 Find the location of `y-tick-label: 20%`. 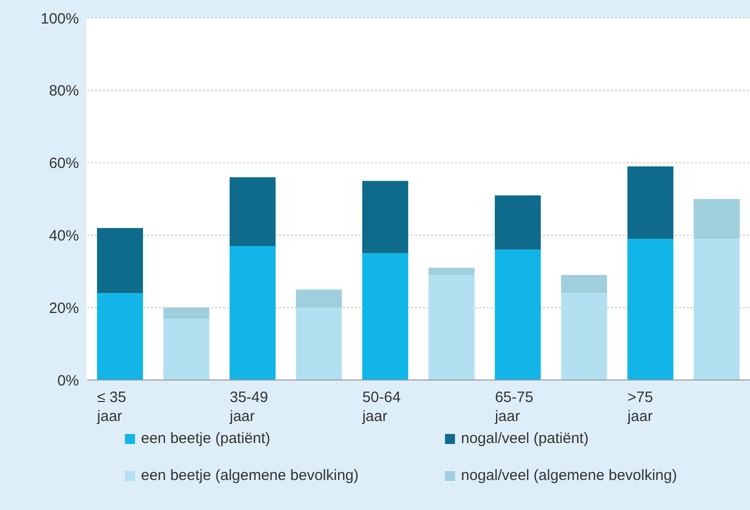

y-tick-label: 20% is located at coordinates (63, 308).